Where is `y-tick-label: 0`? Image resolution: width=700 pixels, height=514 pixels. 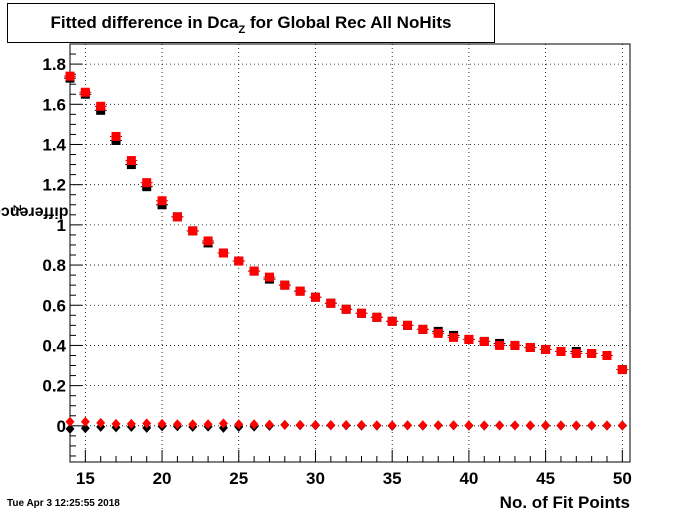
y-tick-label: 0 is located at coordinates (61, 426).